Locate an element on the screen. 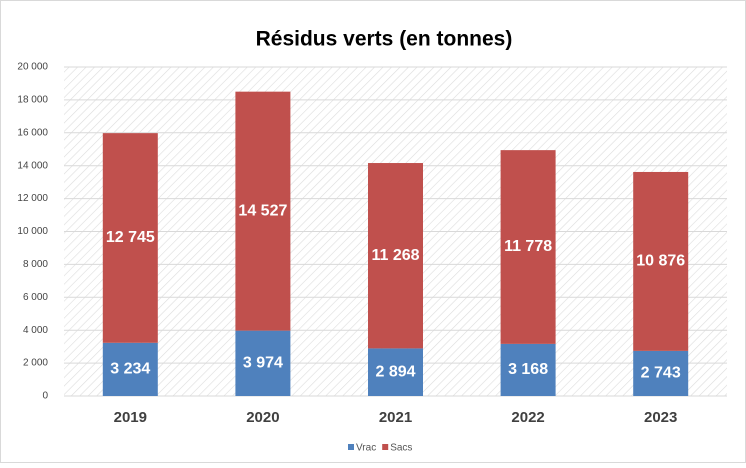 The height and width of the screenshot is (468, 746). y-tick-label: 4 000 is located at coordinates (35, 330).